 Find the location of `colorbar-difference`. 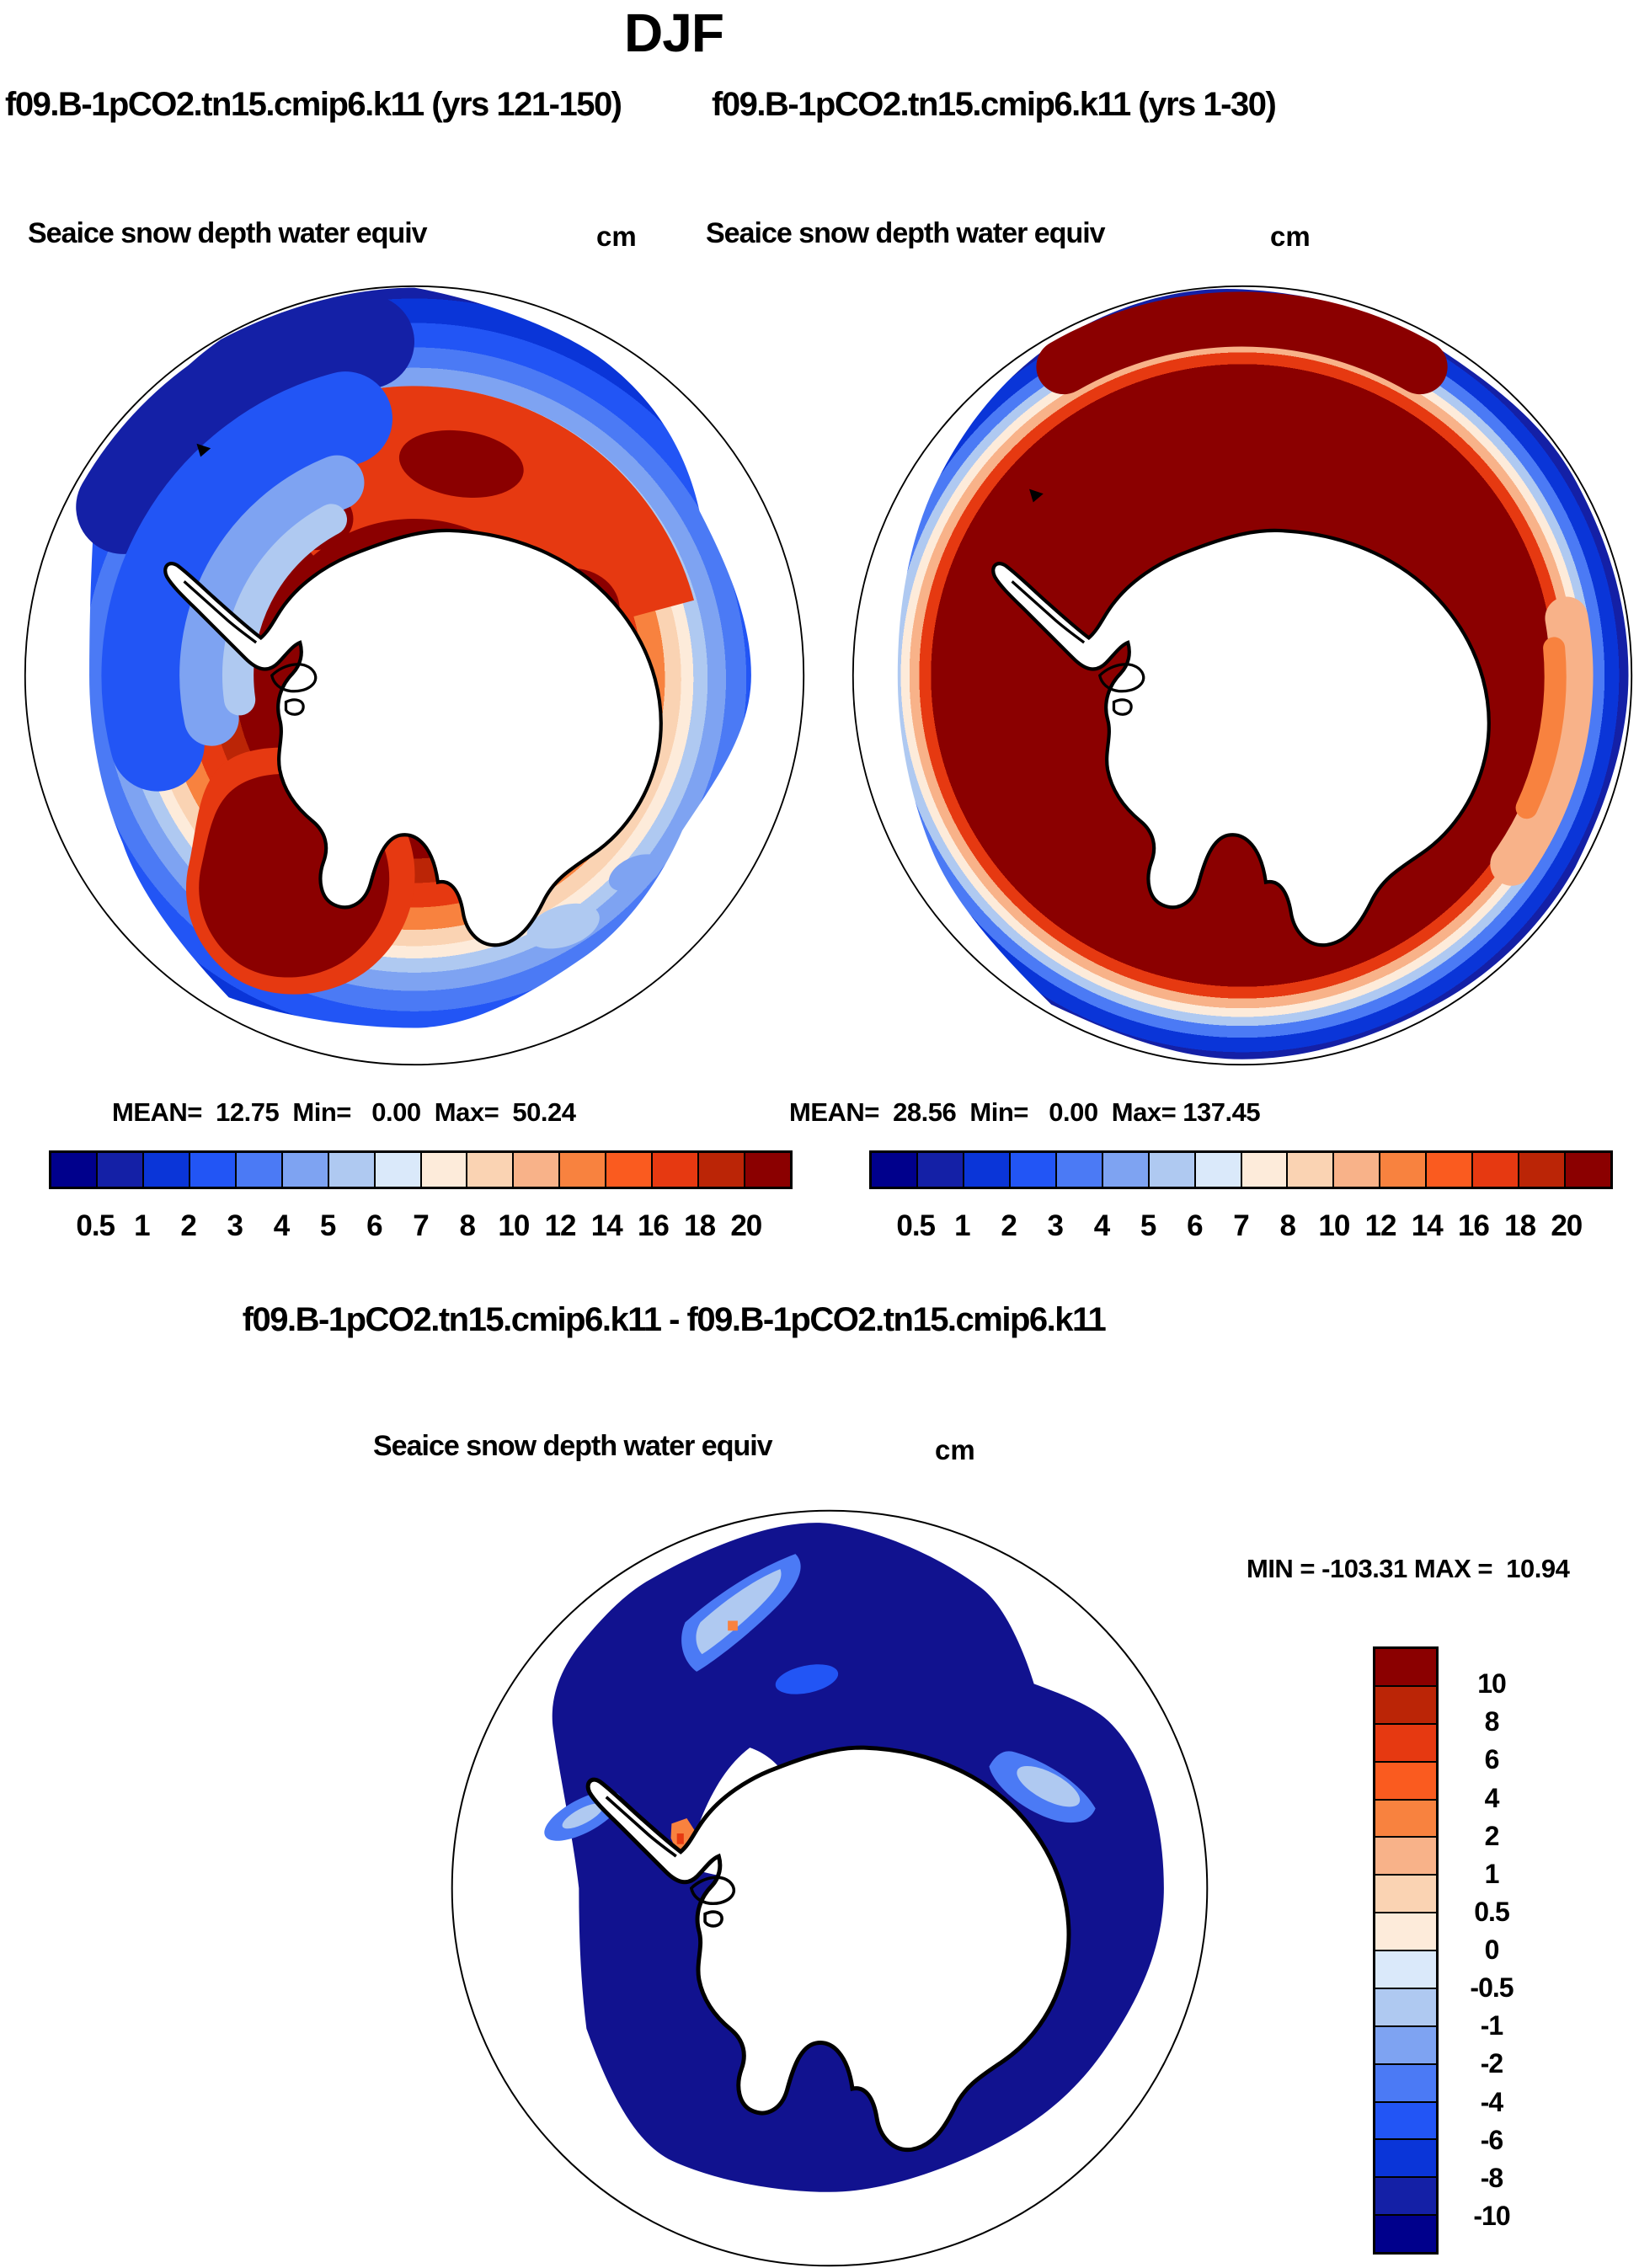

colorbar-difference is located at coordinates (1406, 1950).